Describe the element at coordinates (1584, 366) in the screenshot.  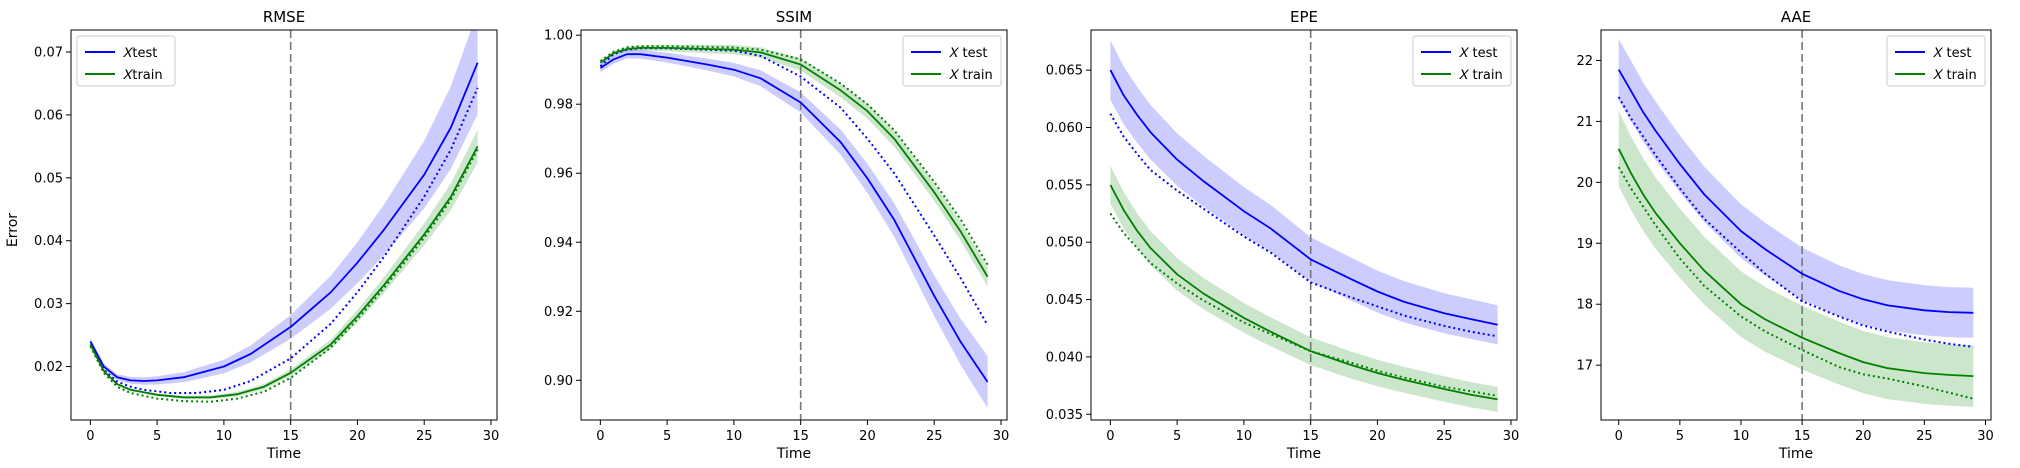
I see `y-tick-label: 17` at that location.